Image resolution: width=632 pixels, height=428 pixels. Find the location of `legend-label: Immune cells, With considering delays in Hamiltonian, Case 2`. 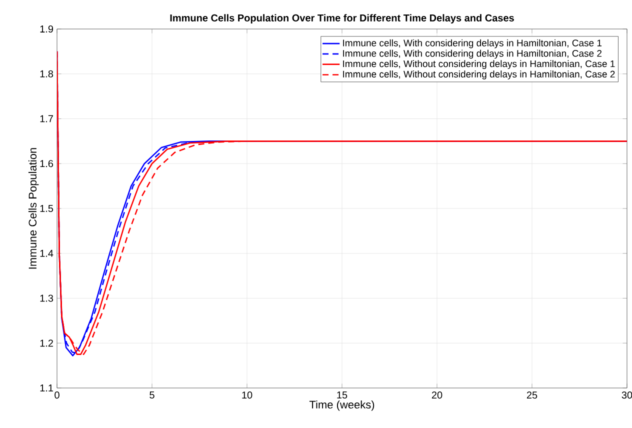

legend-label: Immune cells, With considering delays in Hamiltonian, Case 2 is located at coordinates (472, 54).